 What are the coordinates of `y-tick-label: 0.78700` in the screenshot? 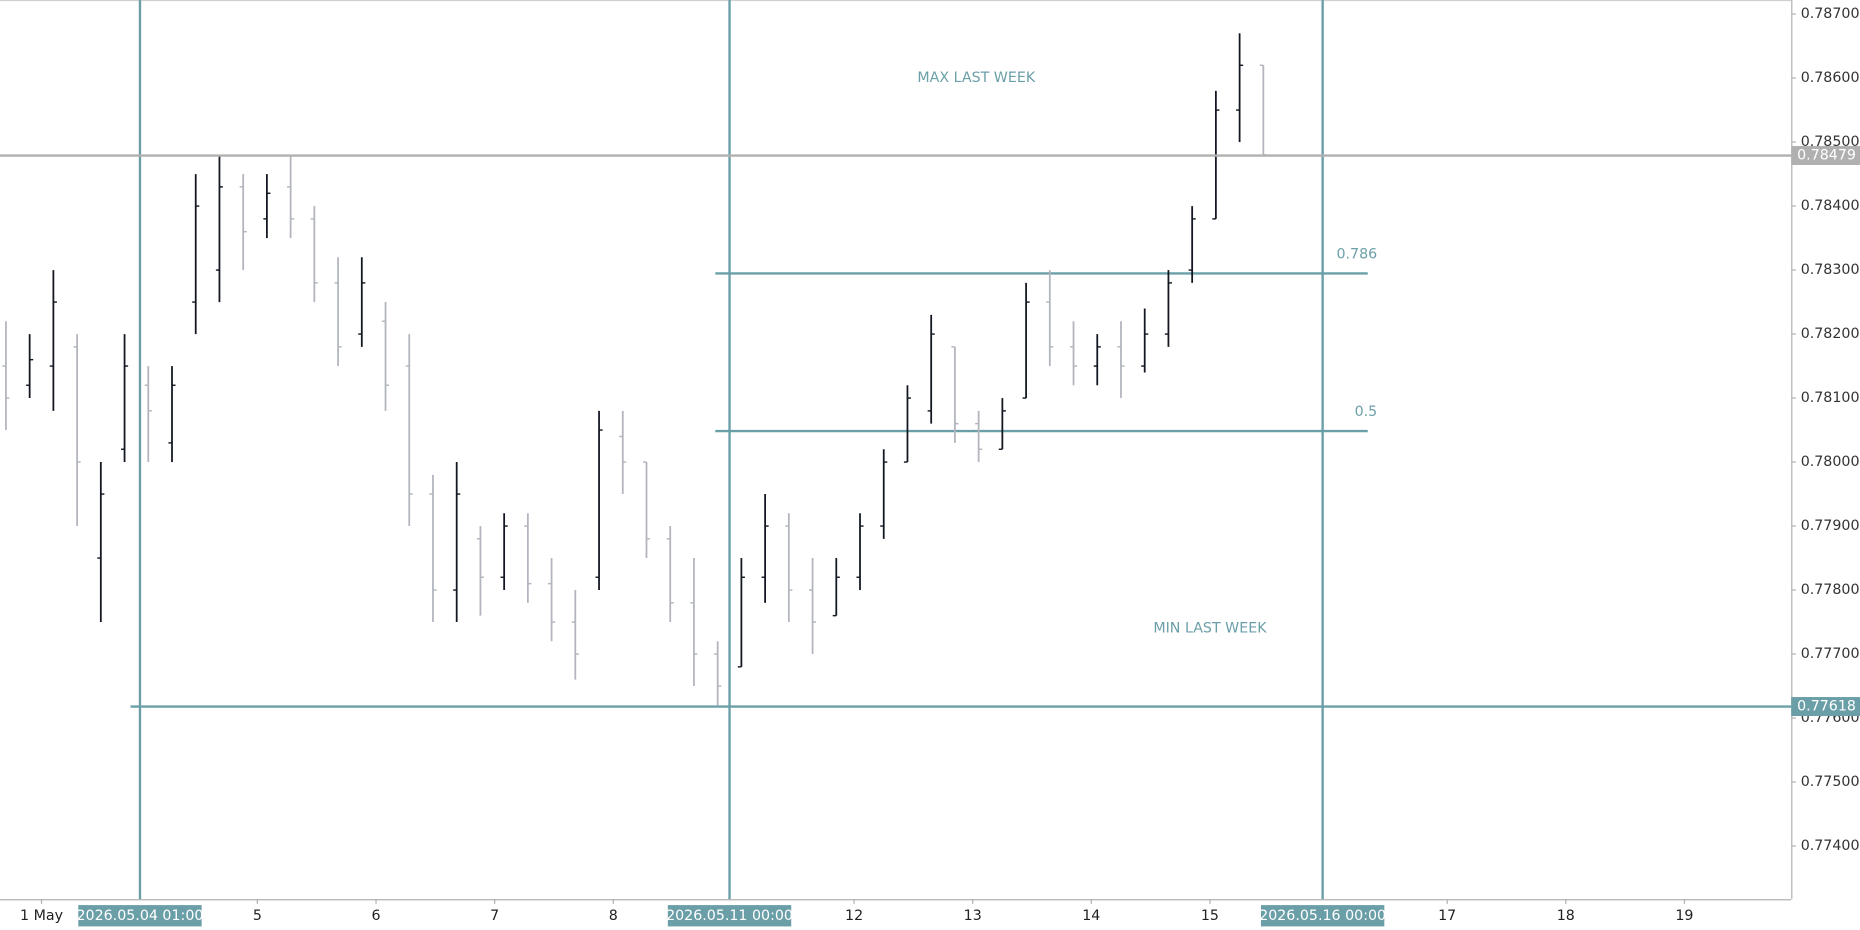 It's located at (1830, 14).